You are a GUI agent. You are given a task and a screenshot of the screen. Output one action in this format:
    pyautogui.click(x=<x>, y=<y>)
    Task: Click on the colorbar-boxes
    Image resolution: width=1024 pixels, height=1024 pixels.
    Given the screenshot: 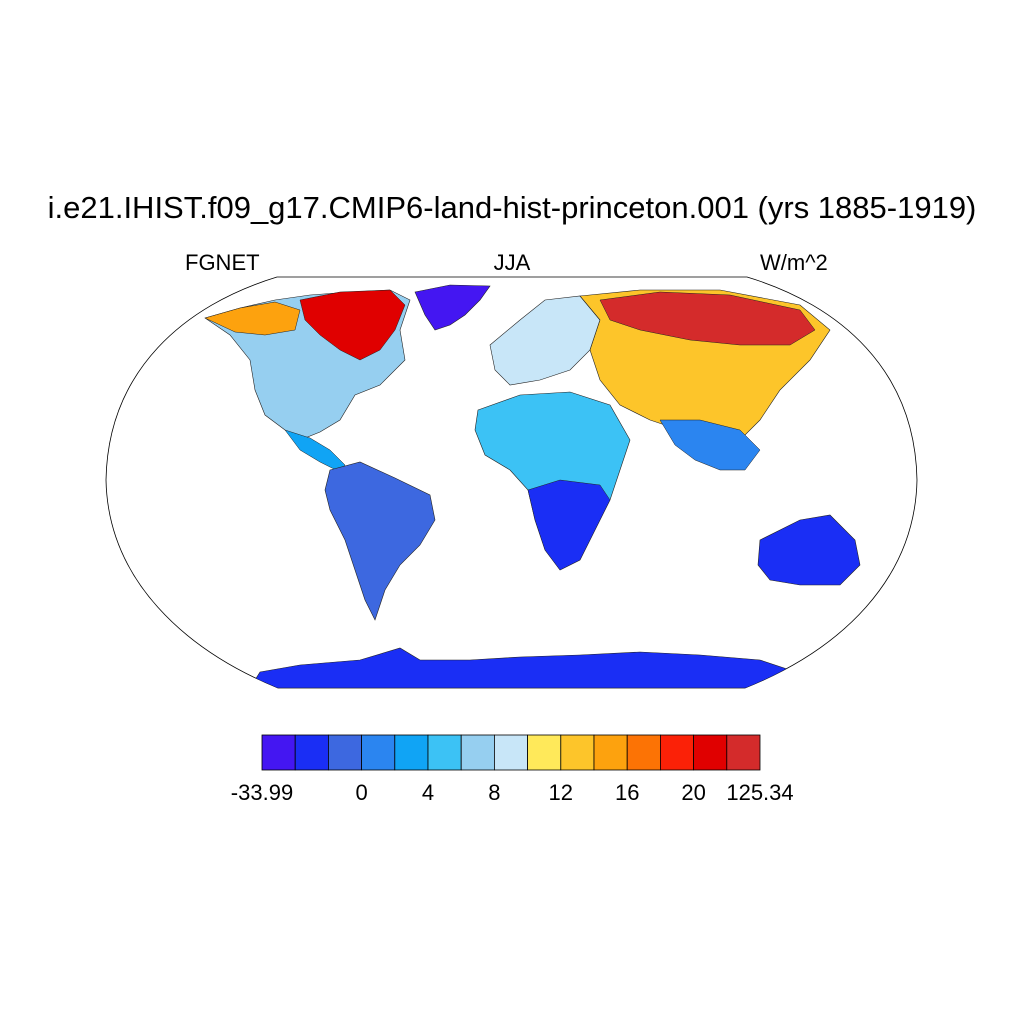 What is the action you would take?
    pyautogui.click(x=511, y=752)
    